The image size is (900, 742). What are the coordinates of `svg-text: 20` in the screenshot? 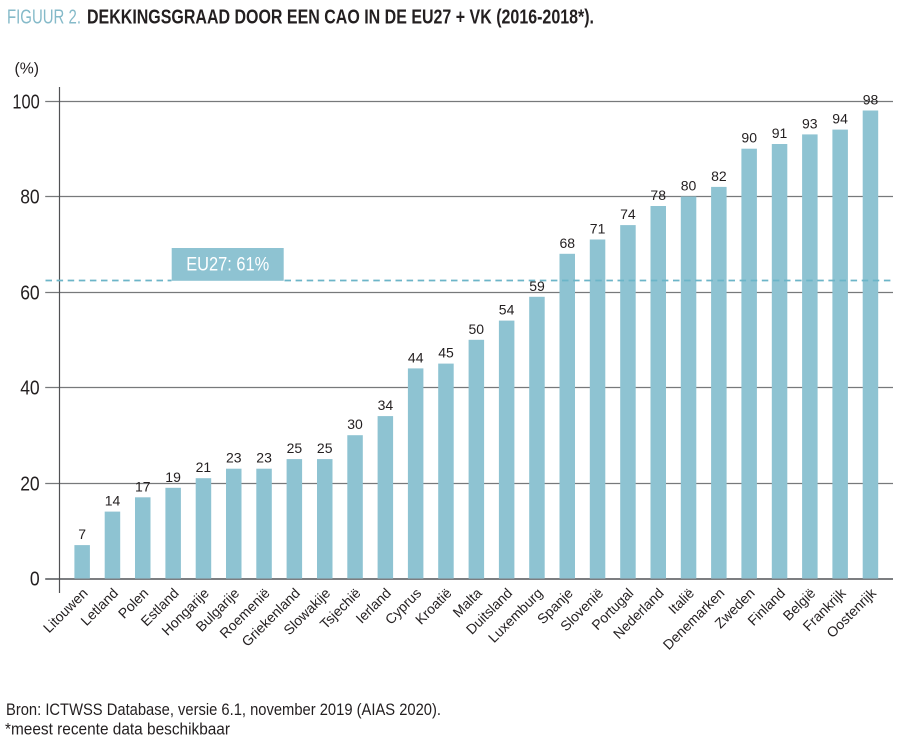 It's located at (30, 485).